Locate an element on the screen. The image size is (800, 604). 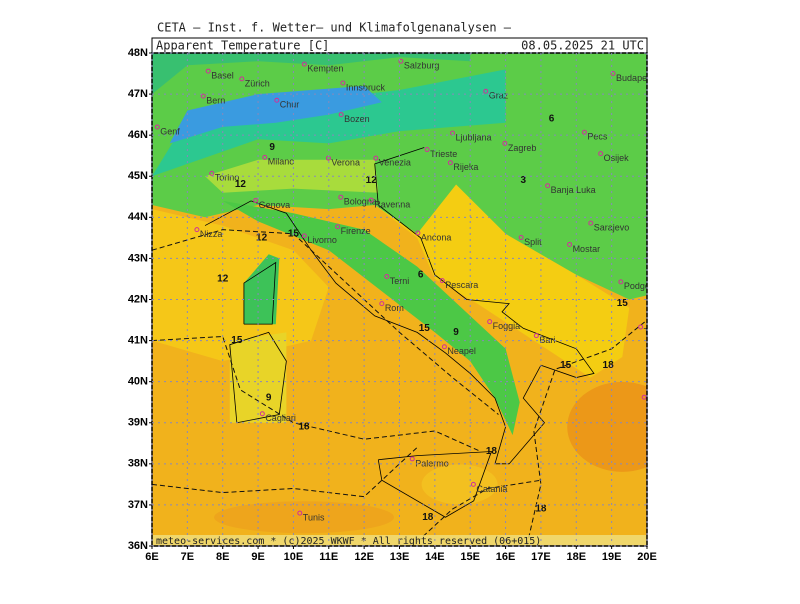
city-label: Podgorica is located at coordinates (644, 286).